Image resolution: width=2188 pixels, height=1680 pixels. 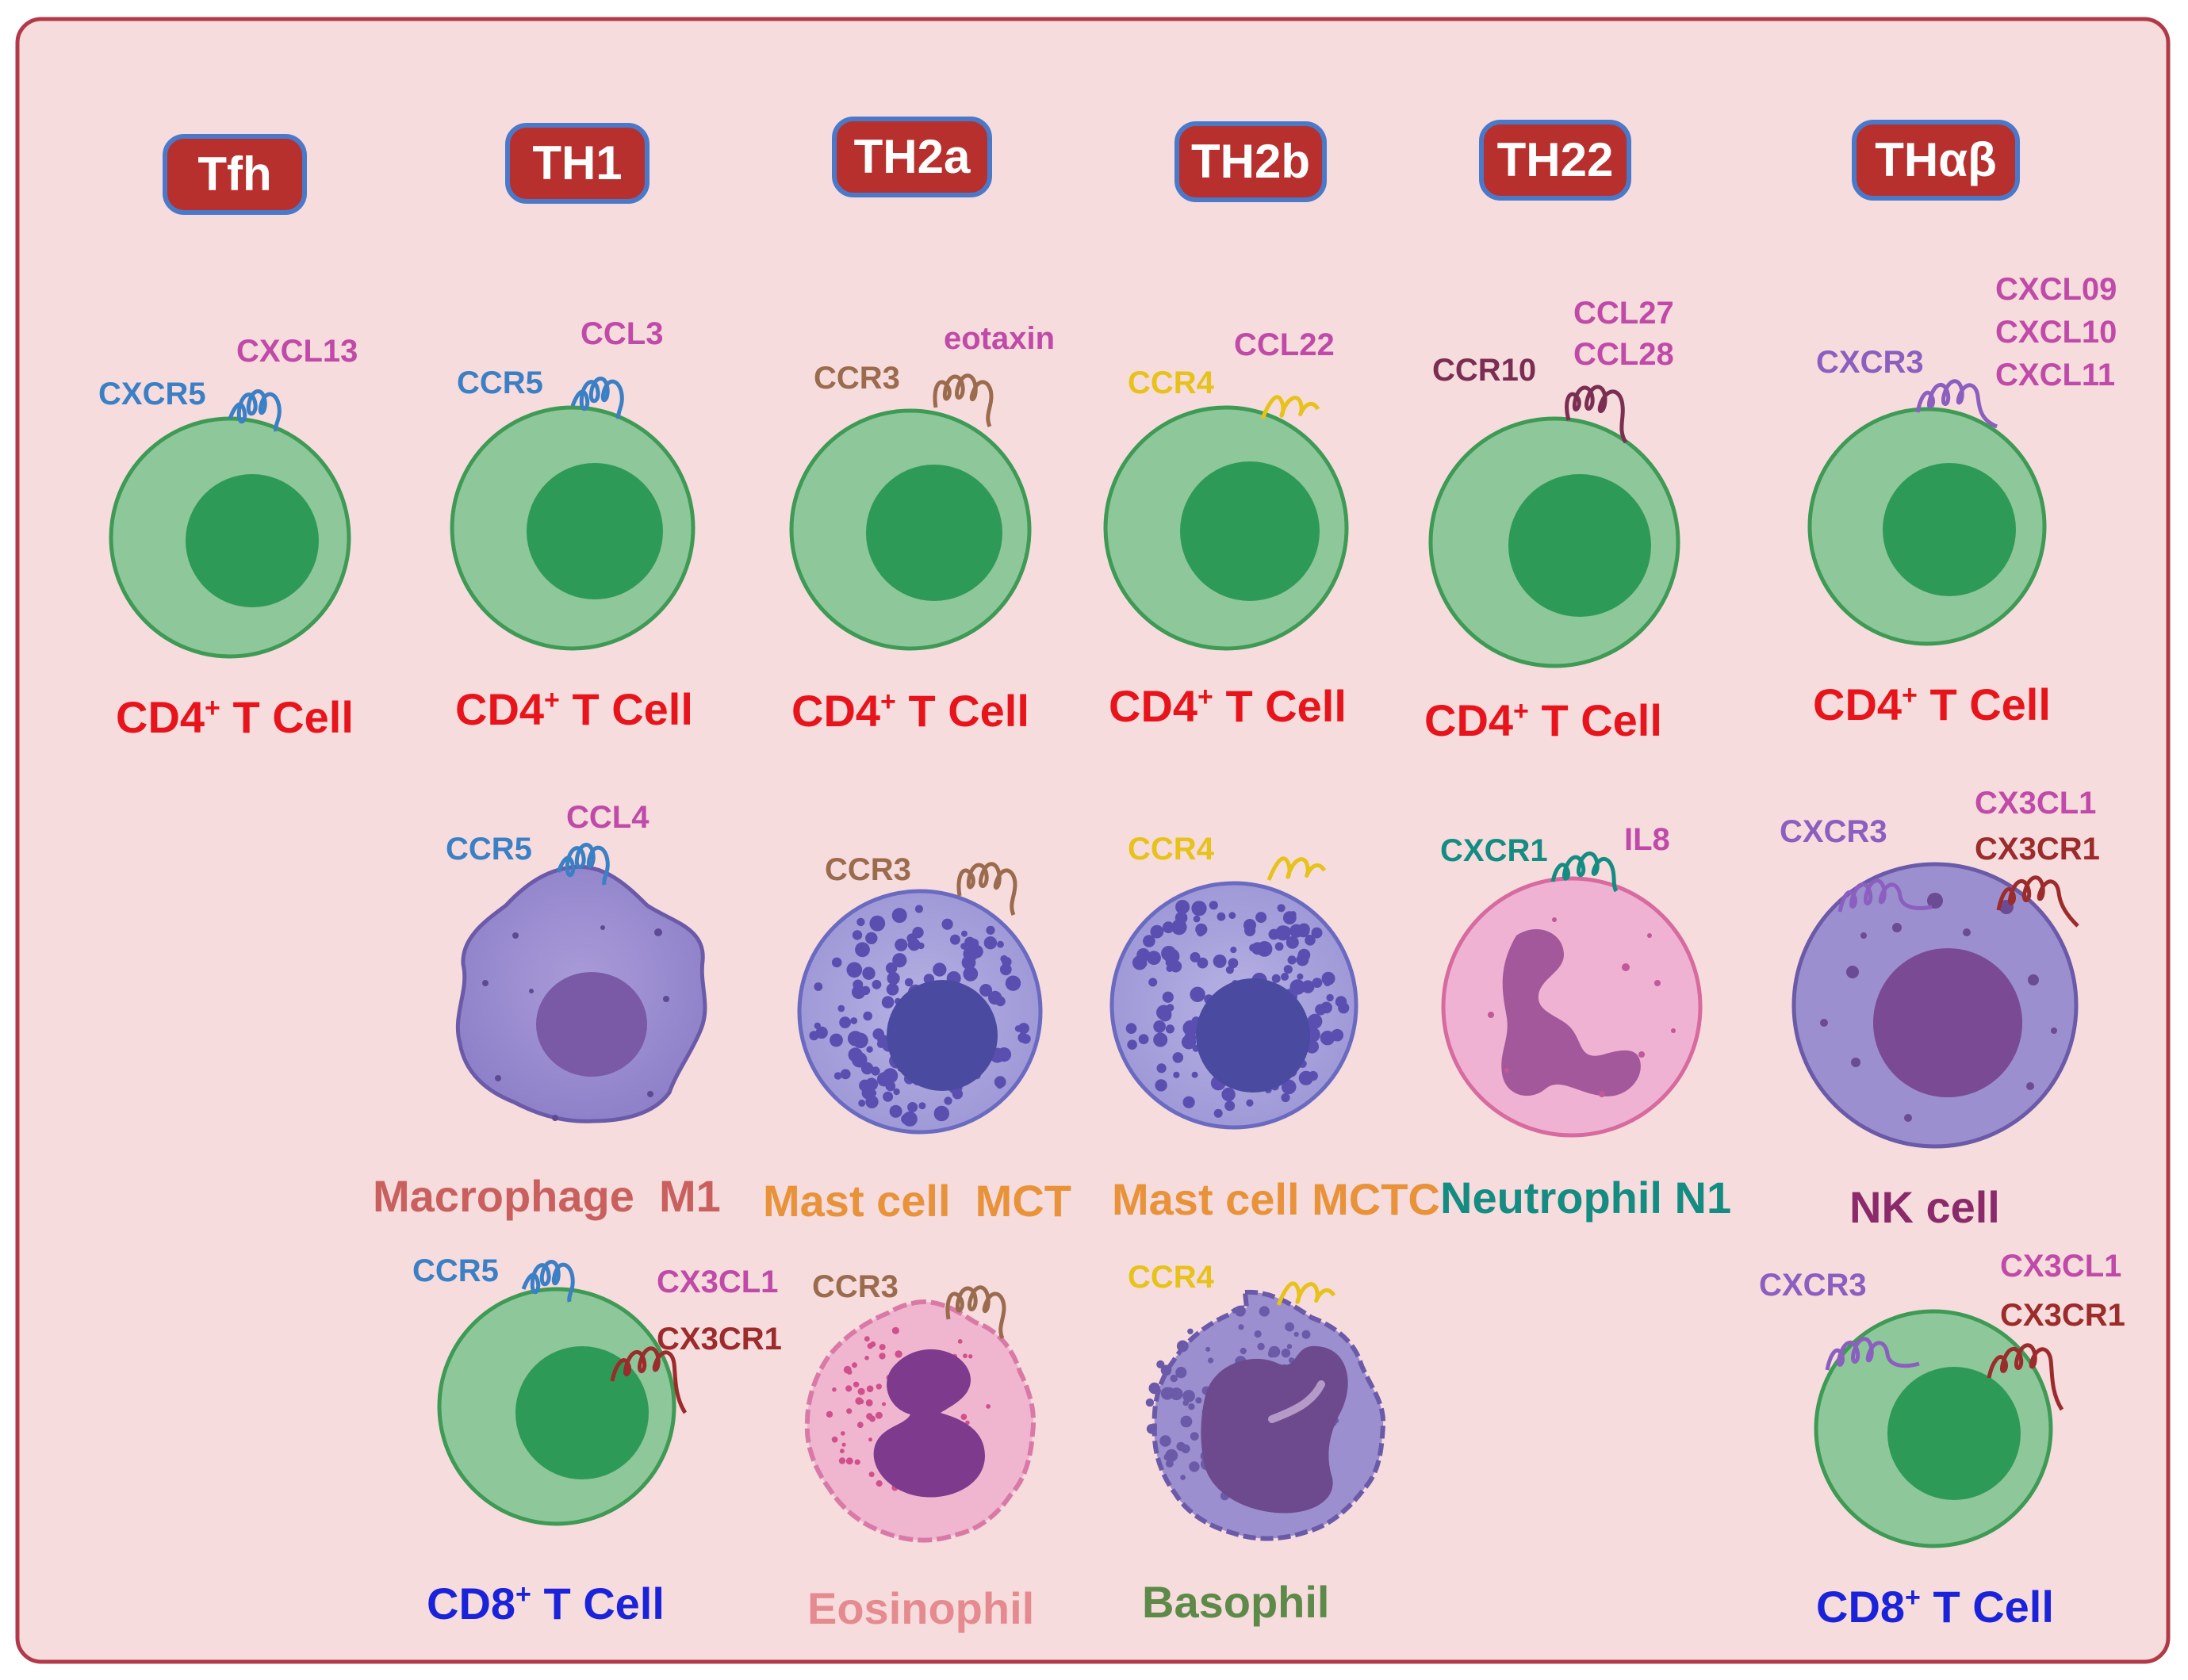 What do you see at coordinates (255, 410) in the screenshot?
I see `cxcr5-receptor-icon` at bounding box center [255, 410].